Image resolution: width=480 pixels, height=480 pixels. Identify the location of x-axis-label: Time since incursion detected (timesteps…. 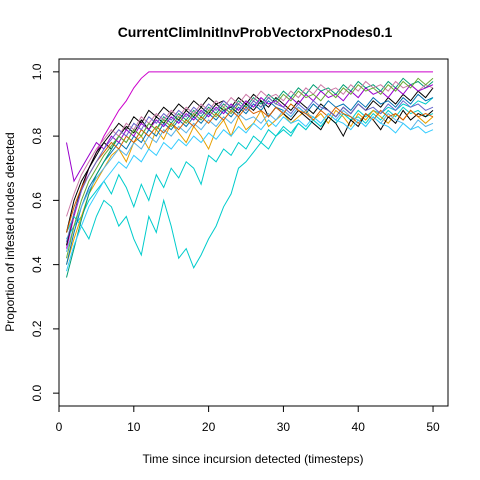
(253, 459).